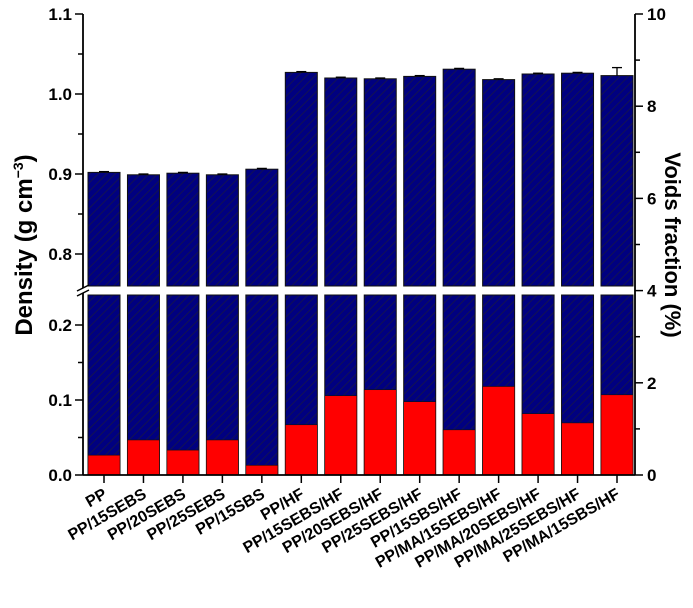  Describe the element at coordinates (60, 14) in the screenshot. I see `y-tick-label-left: 1.1` at that location.